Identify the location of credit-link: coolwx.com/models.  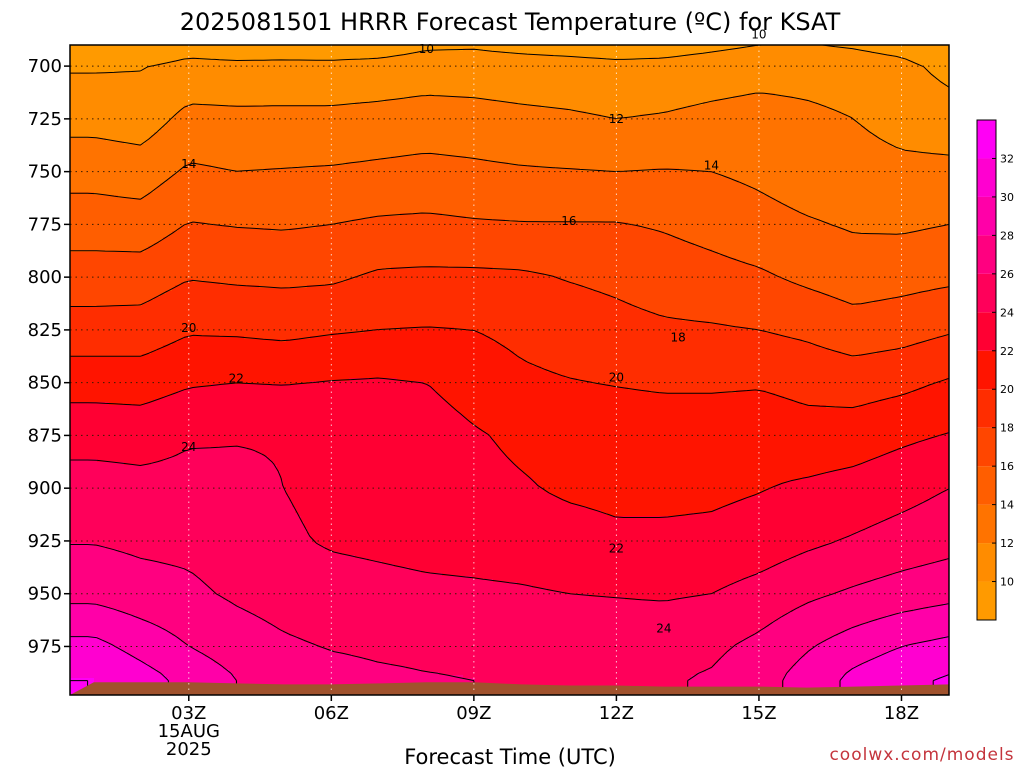
(921, 755).